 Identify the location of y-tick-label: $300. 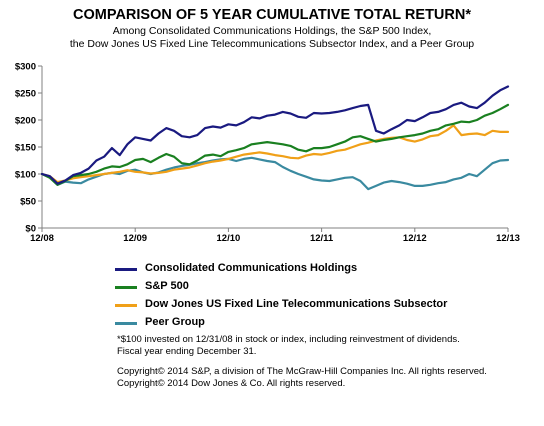
(25, 67).